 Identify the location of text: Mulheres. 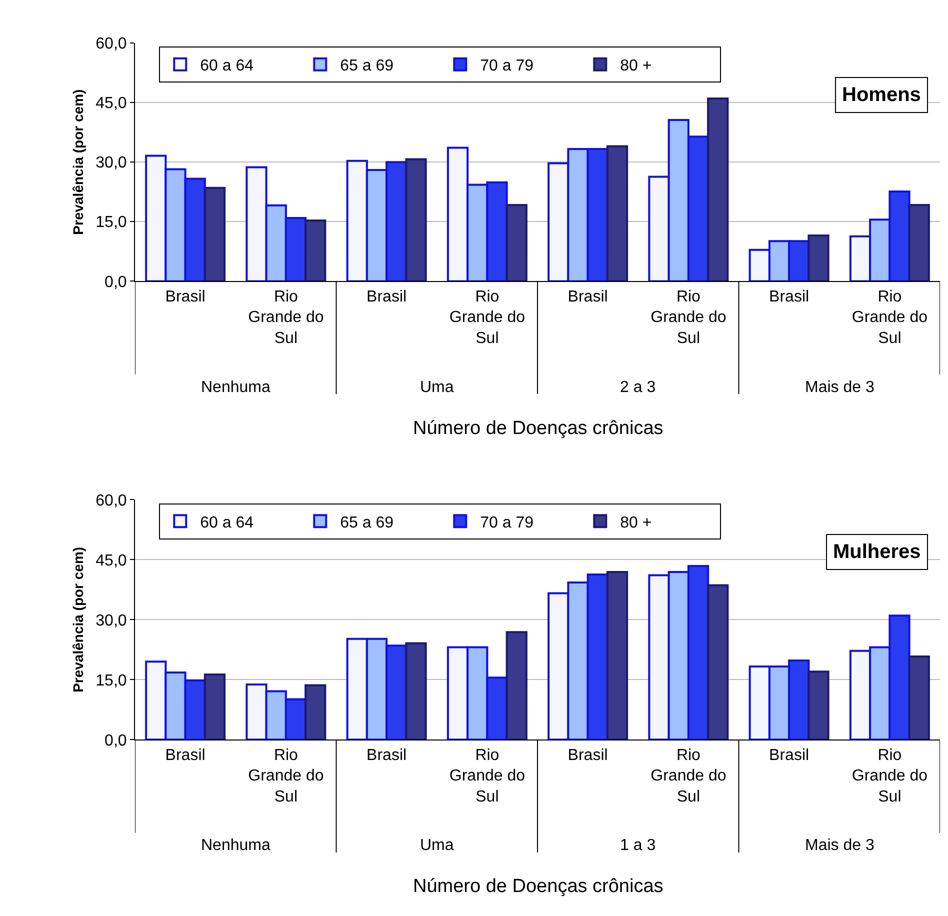
(877, 552).